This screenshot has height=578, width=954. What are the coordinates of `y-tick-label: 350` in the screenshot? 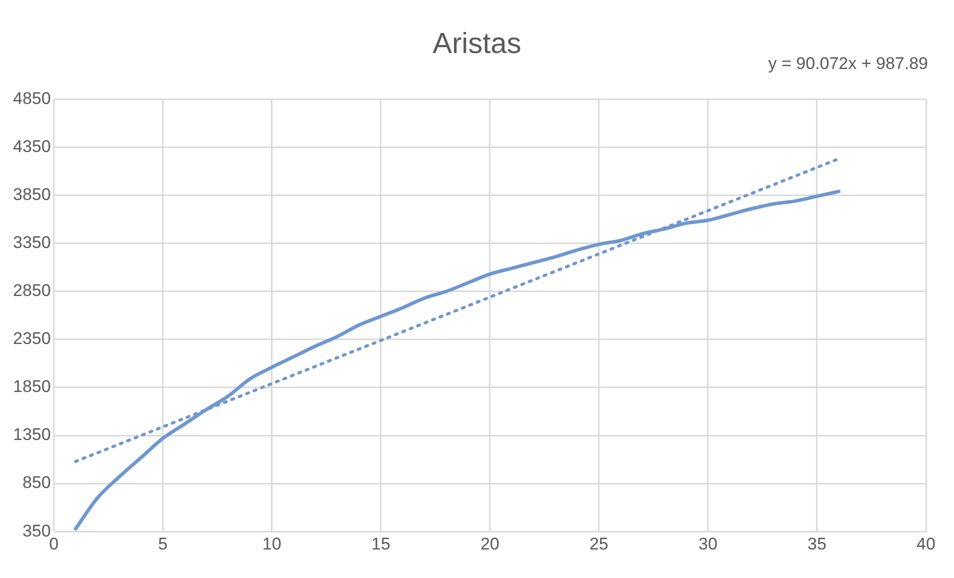 It's located at (36, 530).